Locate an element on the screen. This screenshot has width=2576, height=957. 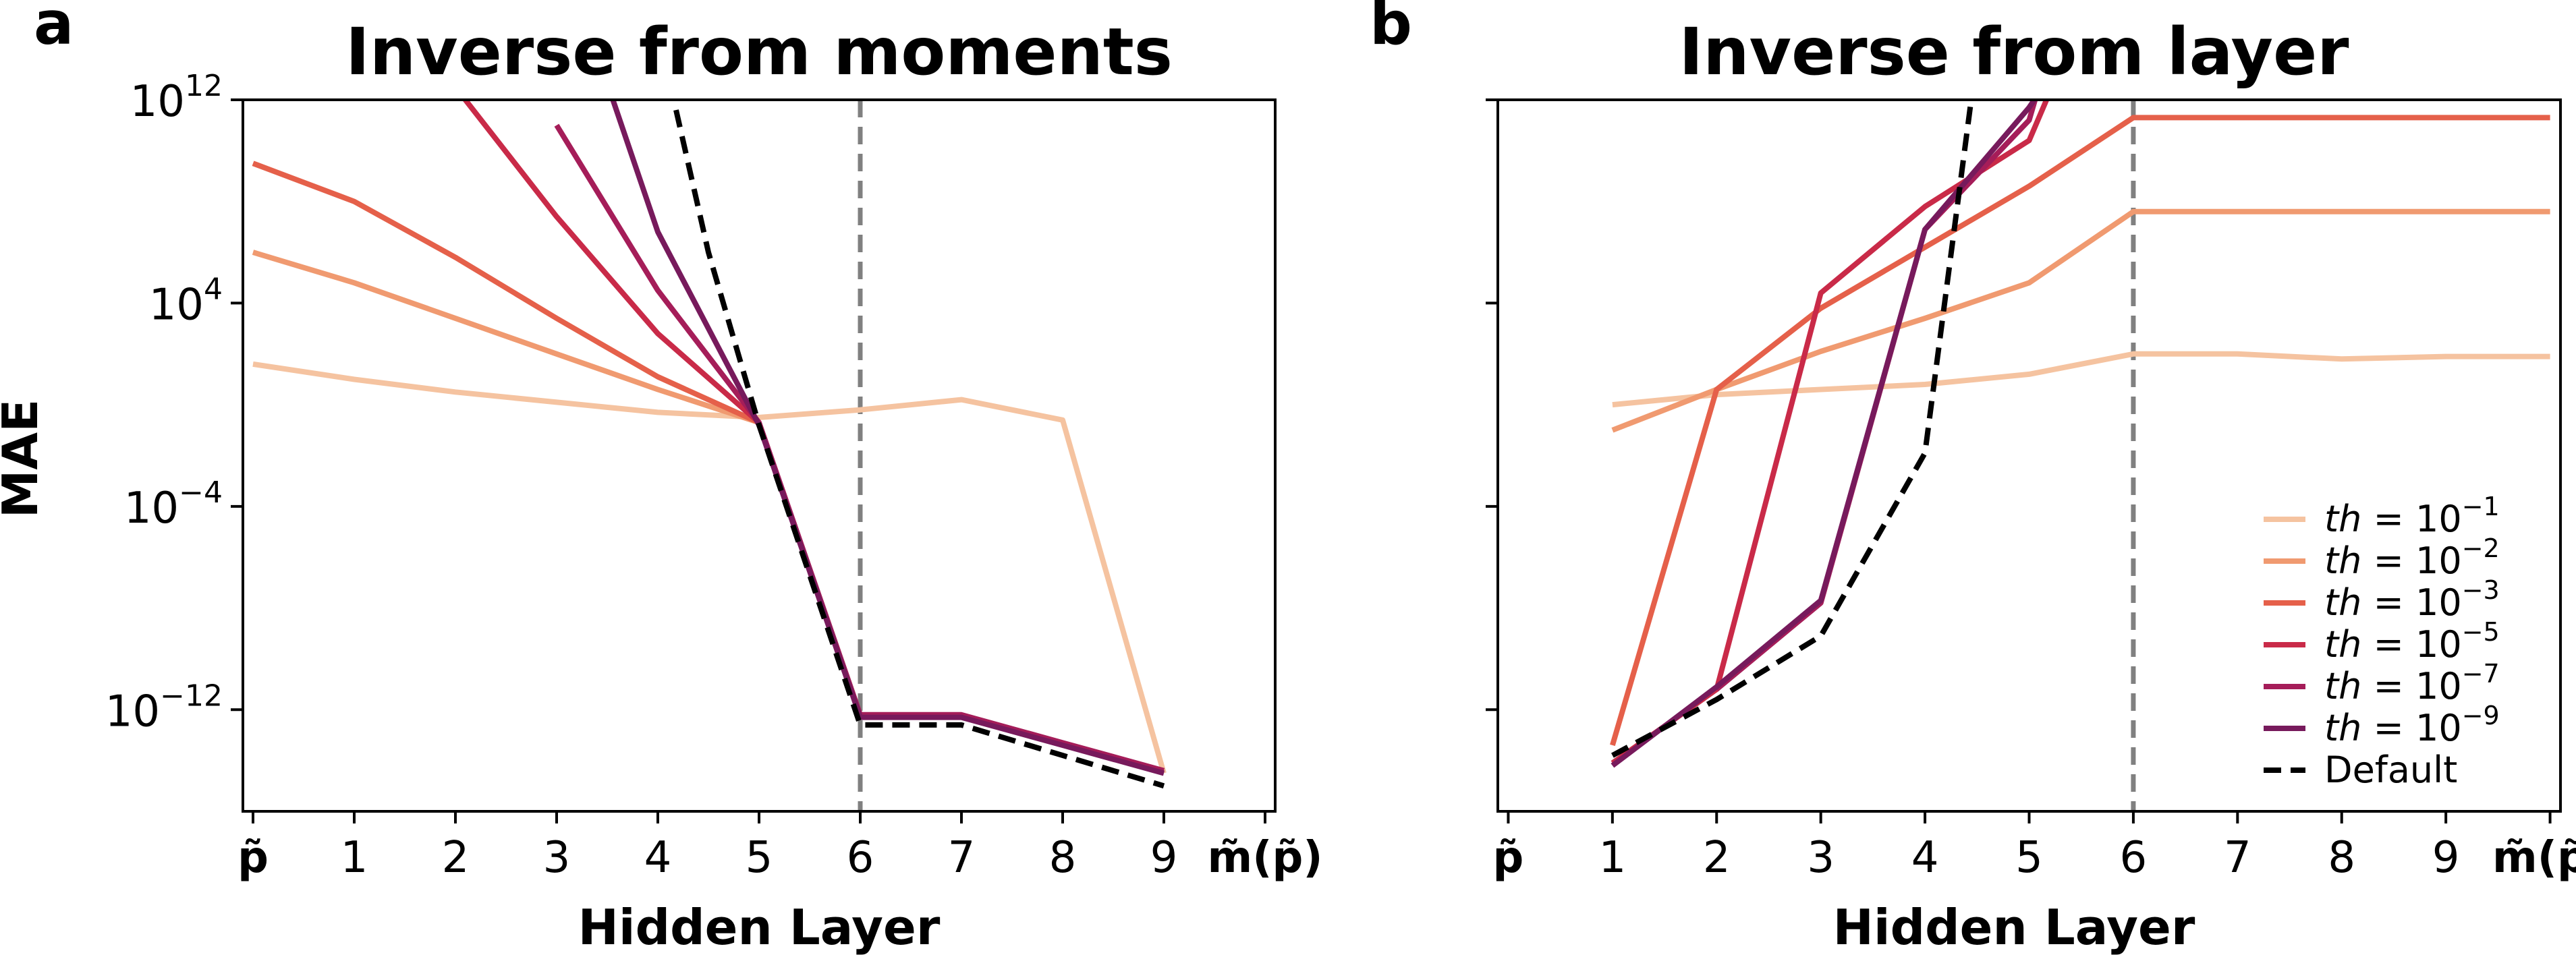
legend-label: Default is located at coordinates (2390, 770).